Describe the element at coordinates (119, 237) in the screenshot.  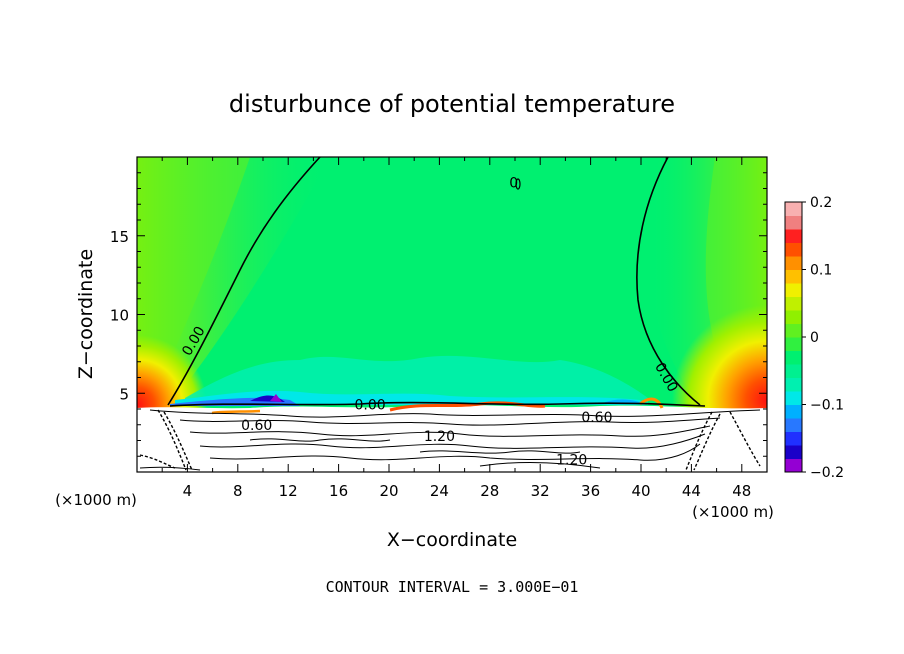
I see `y-tick-label: 15` at that location.